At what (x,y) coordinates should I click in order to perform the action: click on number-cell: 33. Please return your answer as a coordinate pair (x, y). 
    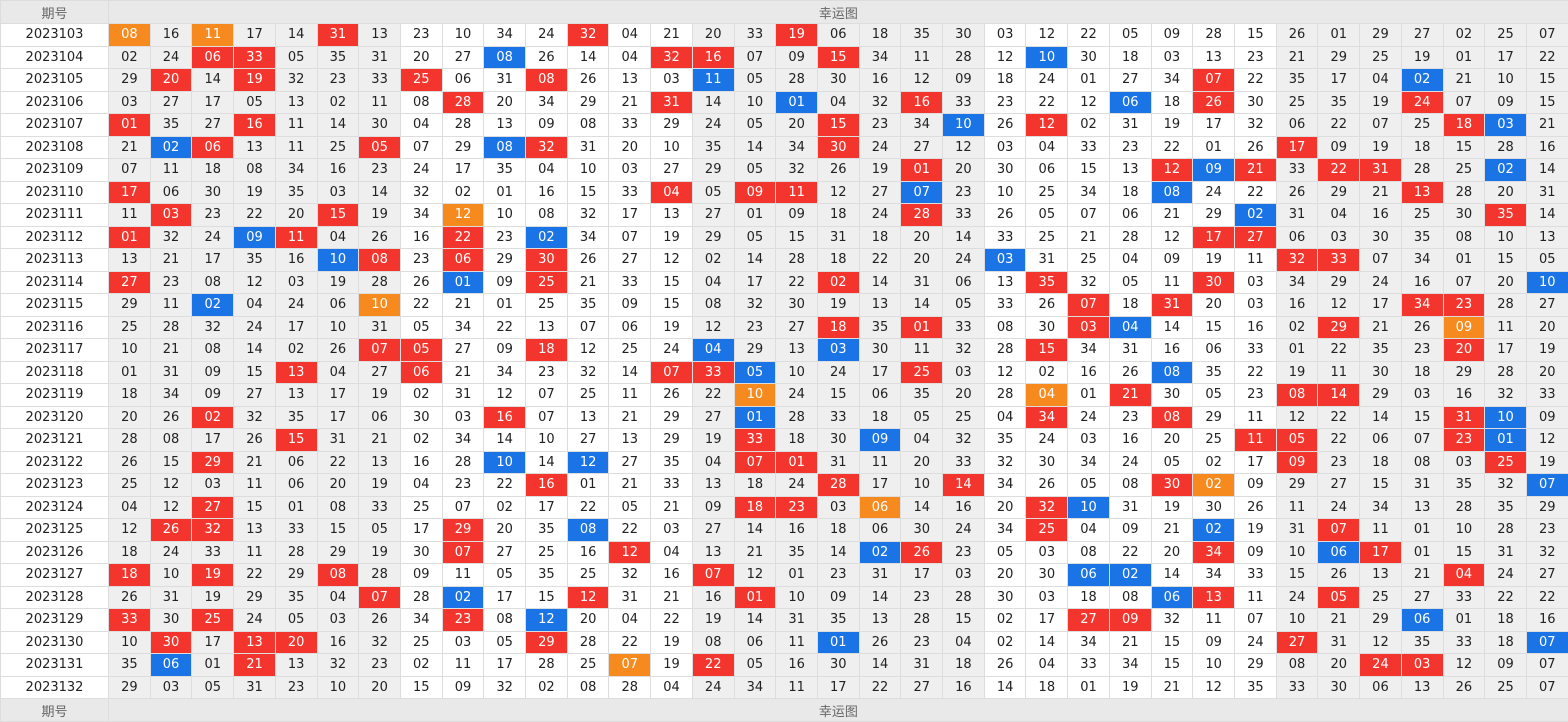
    Looking at the image, I should click on (1297, 687).